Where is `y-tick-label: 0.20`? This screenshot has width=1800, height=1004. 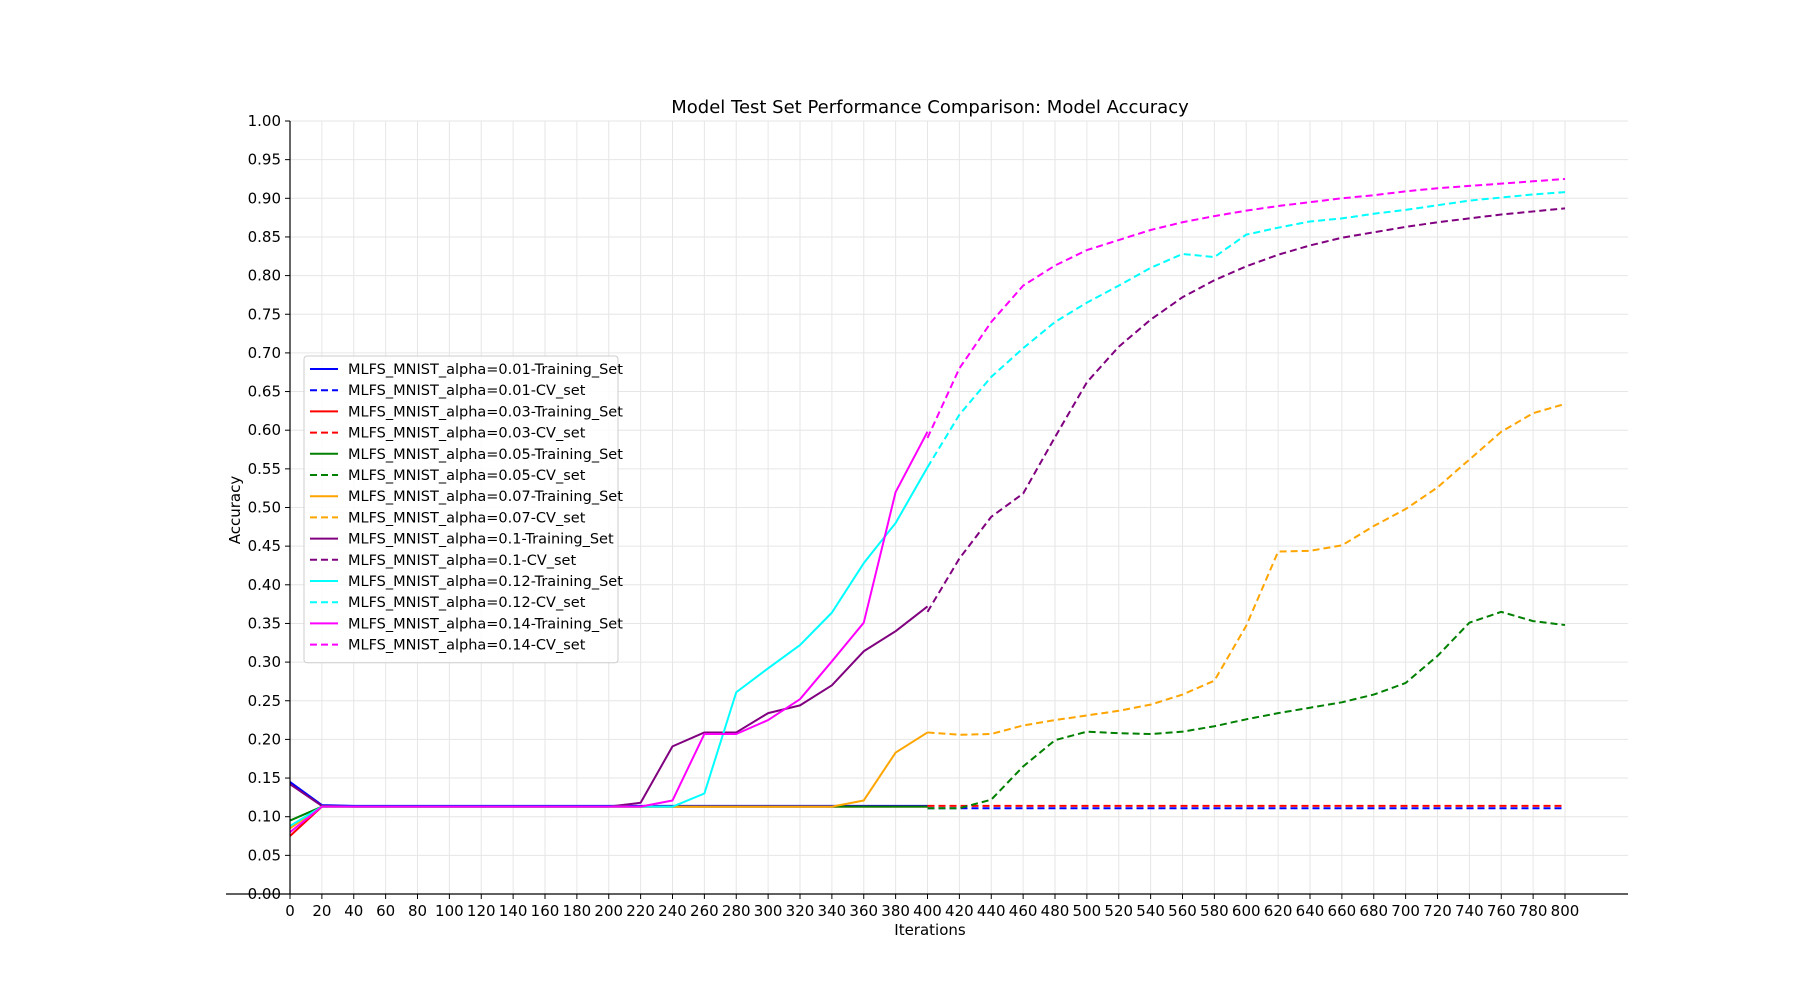 y-tick-label: 0.20 is located at coordinates (264, 739).